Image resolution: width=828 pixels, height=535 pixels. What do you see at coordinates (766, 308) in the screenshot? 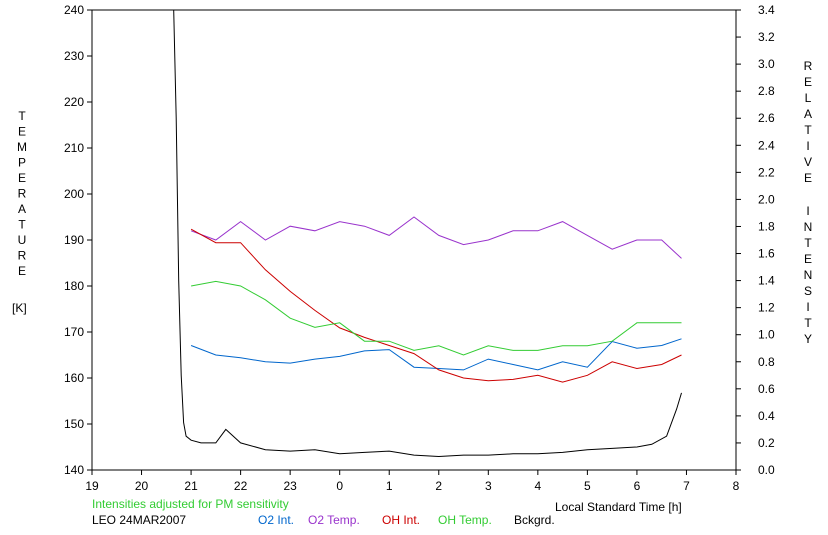
I see `y-right-tick-label: 1.2` at bounding box center [766, 308].